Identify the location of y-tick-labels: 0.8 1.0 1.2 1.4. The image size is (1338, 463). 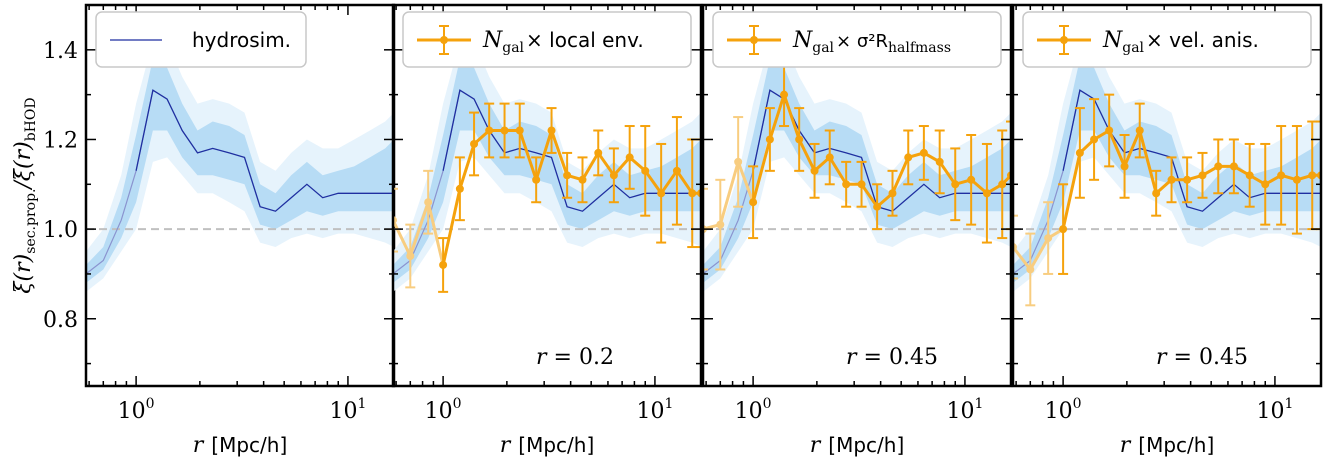
(60, 186).